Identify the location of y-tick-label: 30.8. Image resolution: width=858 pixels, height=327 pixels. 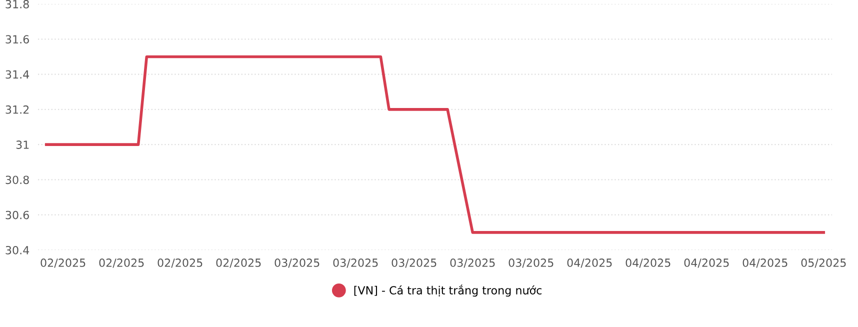
(17, 180).